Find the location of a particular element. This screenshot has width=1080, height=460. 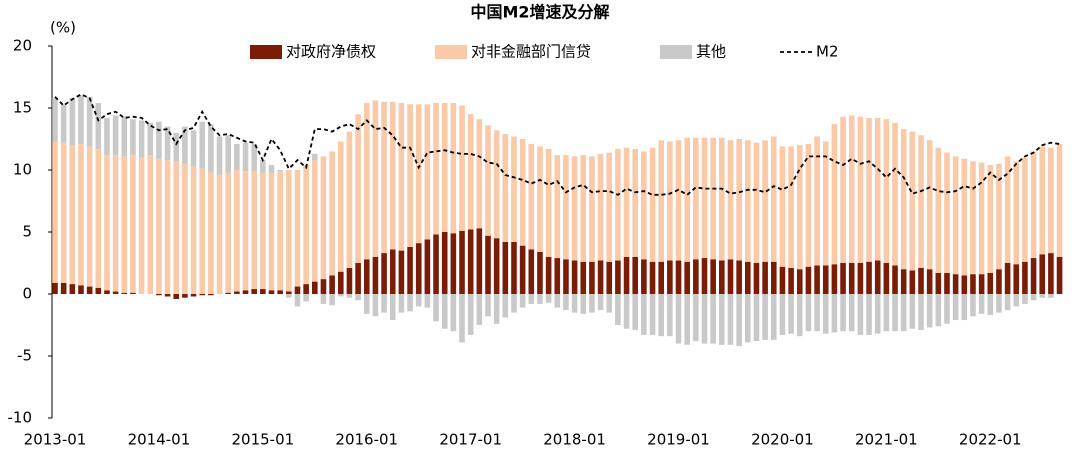

chart-title: 中国M2增速及分解 is located at coordinates (539, 12).